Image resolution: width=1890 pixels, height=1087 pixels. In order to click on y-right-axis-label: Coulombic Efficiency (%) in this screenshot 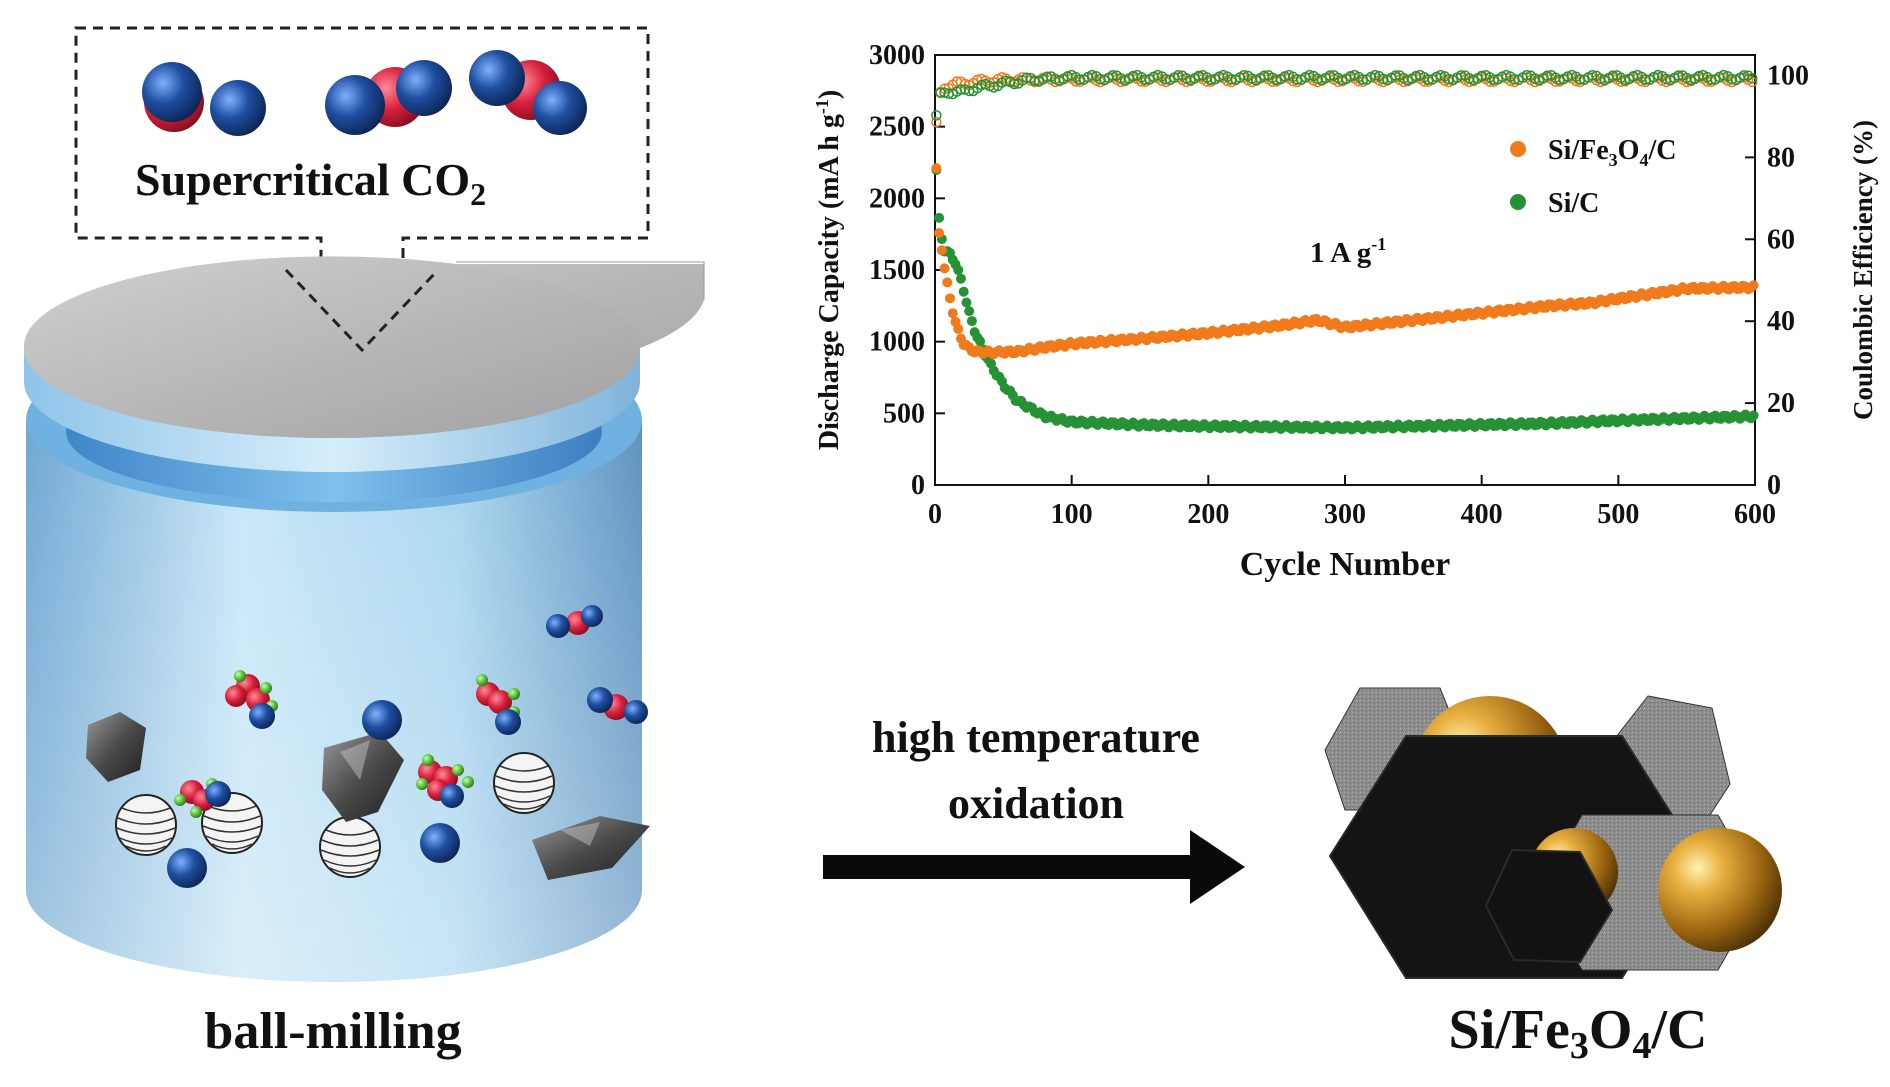, I will do `click(1863, 270)`.